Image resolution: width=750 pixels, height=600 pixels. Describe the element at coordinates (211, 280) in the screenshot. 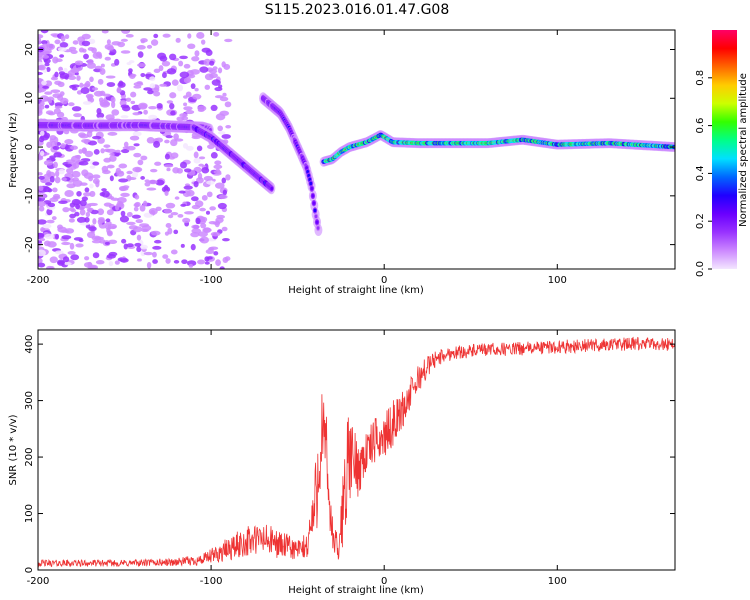

I see `spectrogram-x-tick-label: -100` at that location.